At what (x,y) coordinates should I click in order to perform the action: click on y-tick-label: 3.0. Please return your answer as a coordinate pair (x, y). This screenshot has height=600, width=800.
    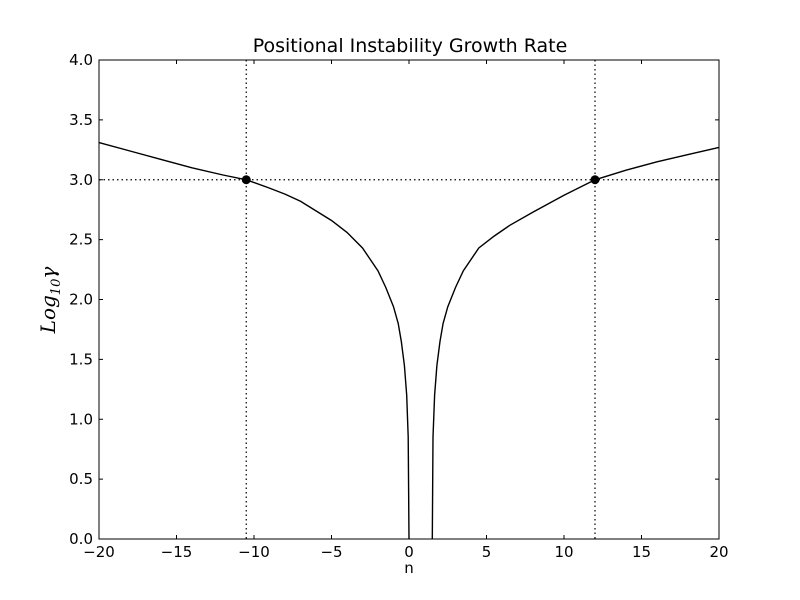
    Looking at the image, I should click on (81, 180).